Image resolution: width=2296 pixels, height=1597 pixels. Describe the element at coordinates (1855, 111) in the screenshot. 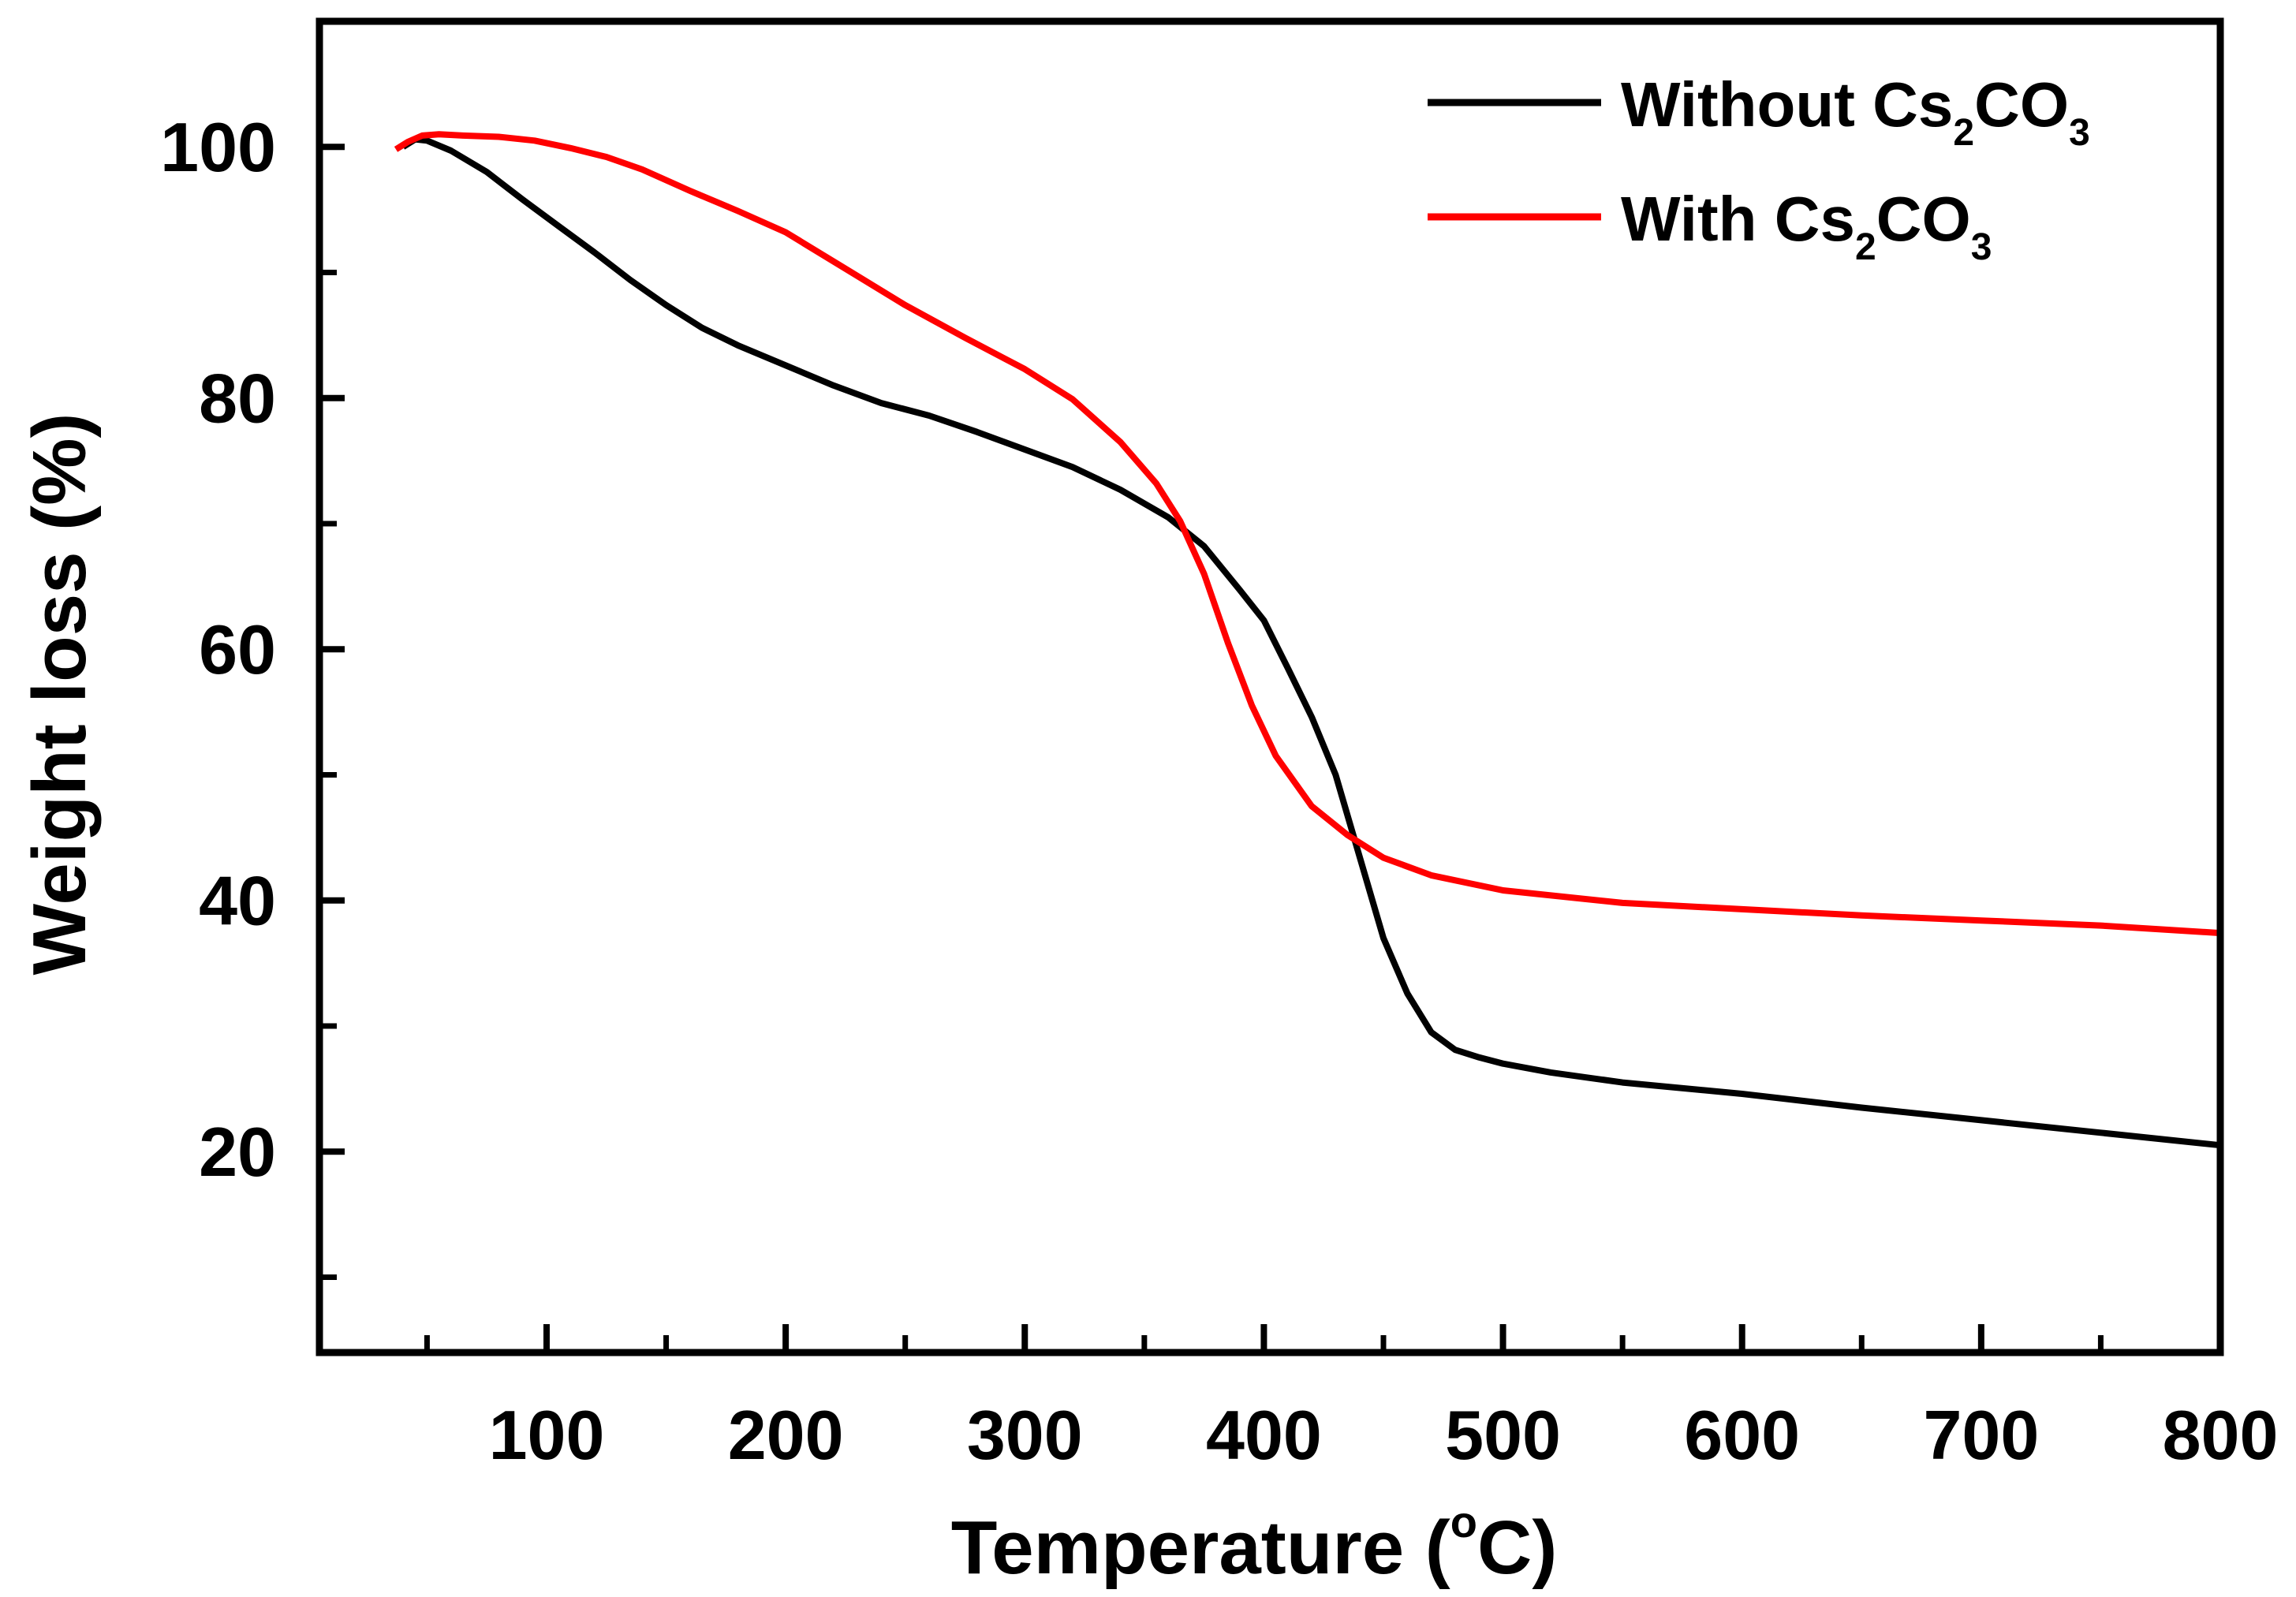

I see `legend-label-without: Without Cs2CO3` at that location.